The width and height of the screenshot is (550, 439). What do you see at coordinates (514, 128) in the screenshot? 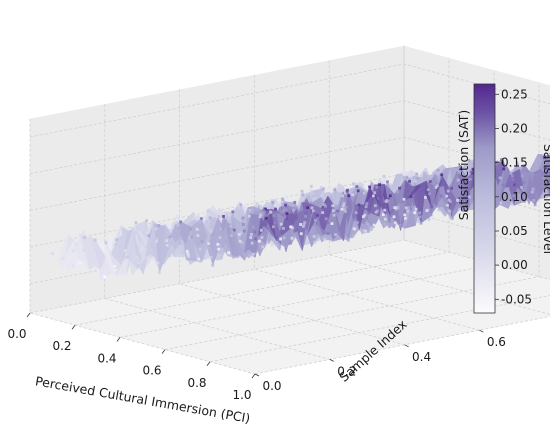
I see `colorbar-tick-label: 0.20` at bounding box center [514, 128].